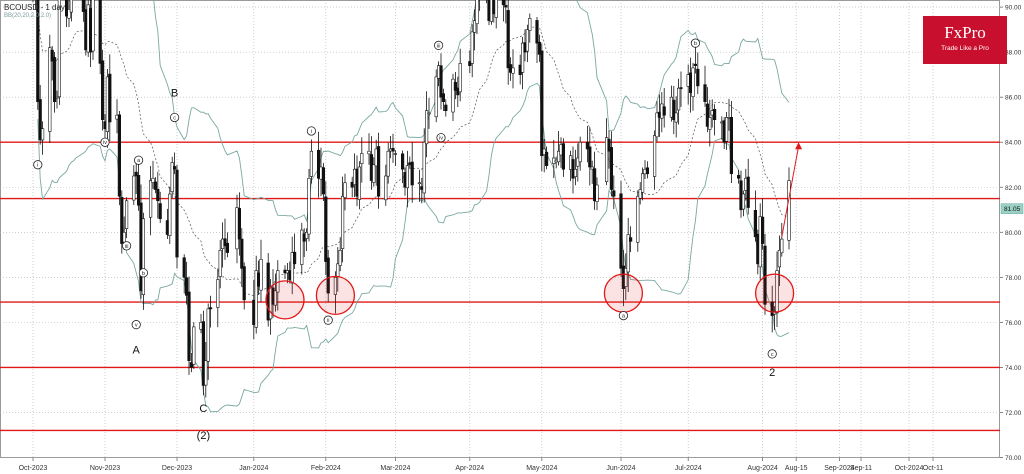 Image resolution: width=1024 pixels, height=474 pixels. I want to click on wave-label: iii, so click(127, 247).